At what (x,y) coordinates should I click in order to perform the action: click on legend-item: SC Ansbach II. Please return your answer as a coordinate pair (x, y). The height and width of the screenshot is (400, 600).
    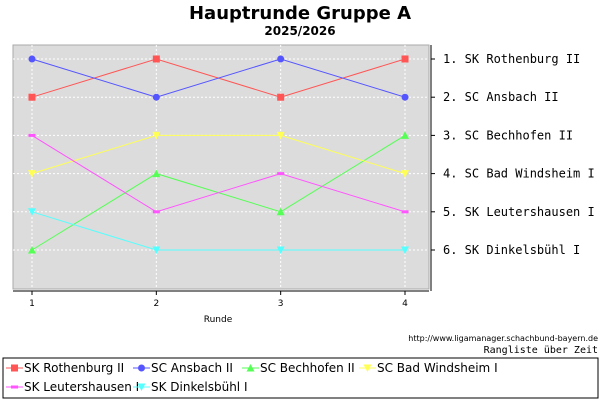
    Looking at the image, I should click on (183, 368).